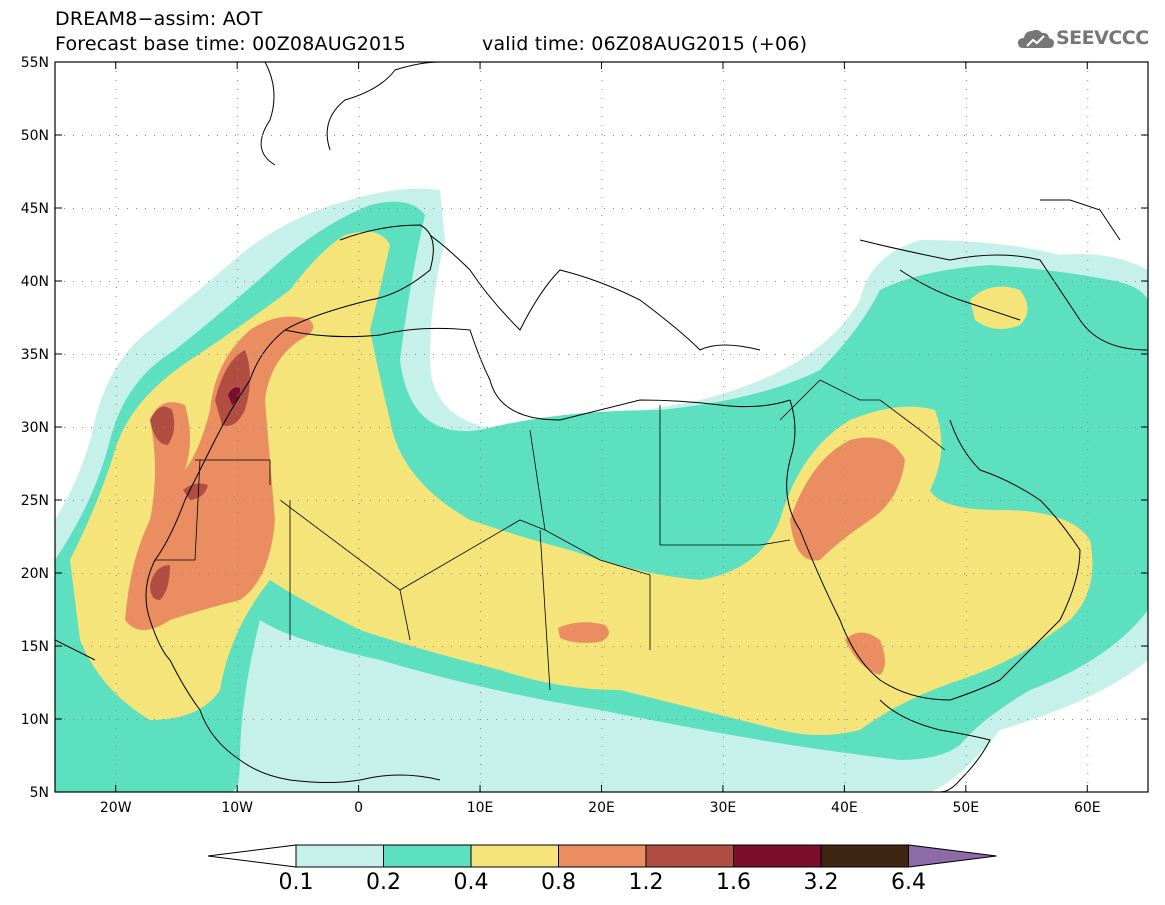 This screenshot has height=905, width=1165. What do you see at coordinates (865, 653) in the screenshot?
I see `aot-level-0.8-eritrea` at bounding box center [865, 653].